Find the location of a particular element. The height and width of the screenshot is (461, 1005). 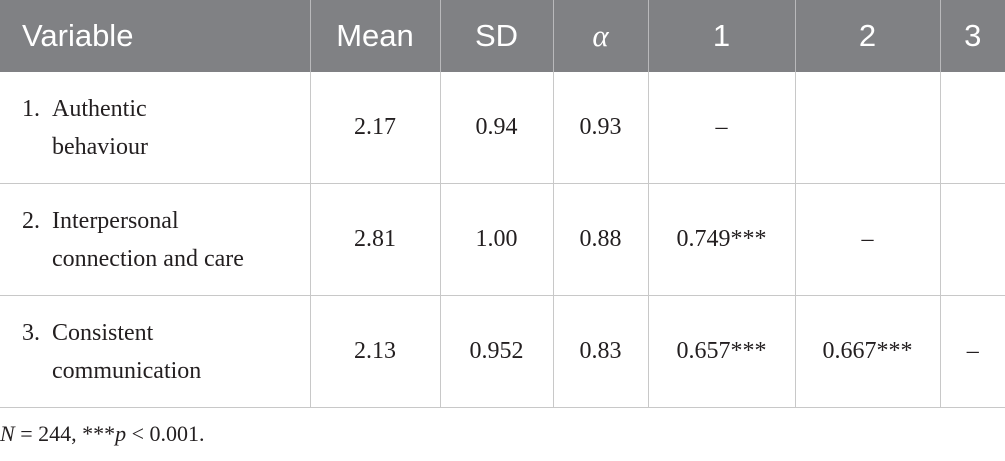

header-cell: Mean is located at coordinates (374, 36).